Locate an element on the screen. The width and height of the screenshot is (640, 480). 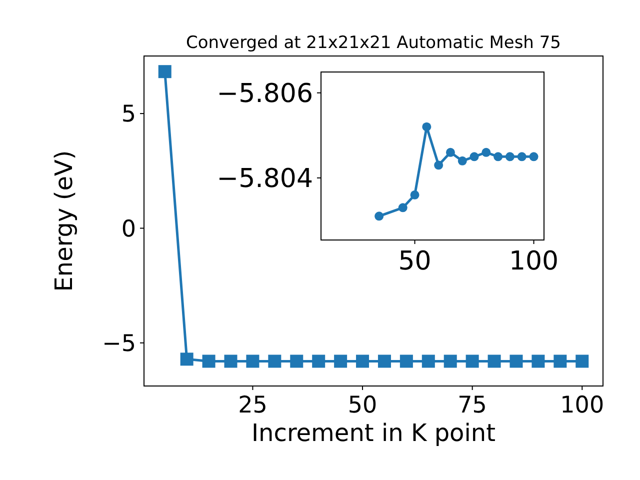
x-tick-label: 75 is located at coordinates (472, 405).